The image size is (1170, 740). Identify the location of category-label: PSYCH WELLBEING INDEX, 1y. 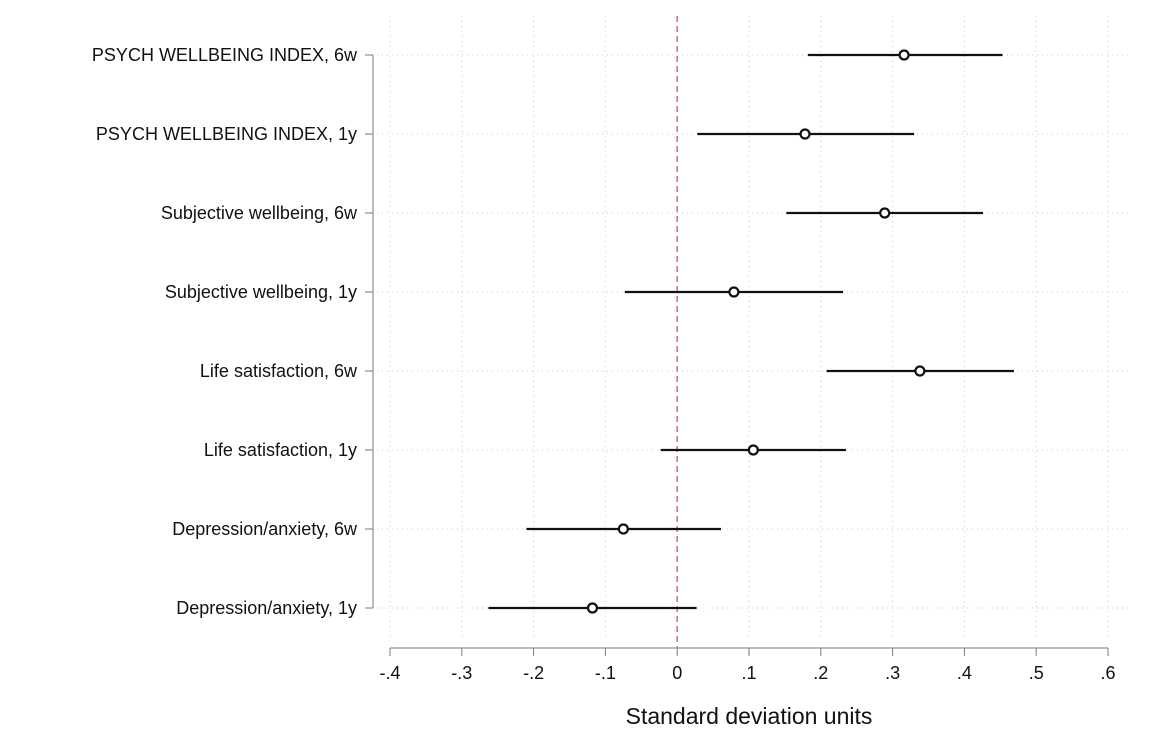
(226, 134).